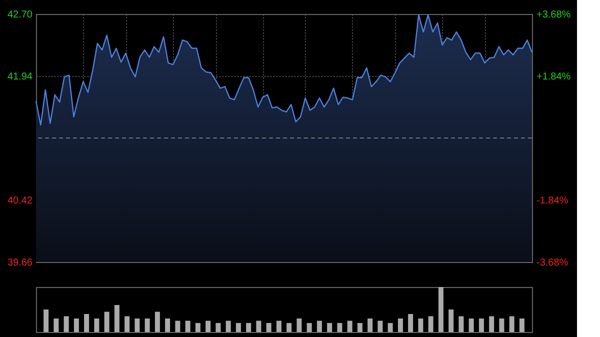 The width and height of the screenshot is (600, 337). I want to click on y-tick-label: 42.70, so click(20, 15).